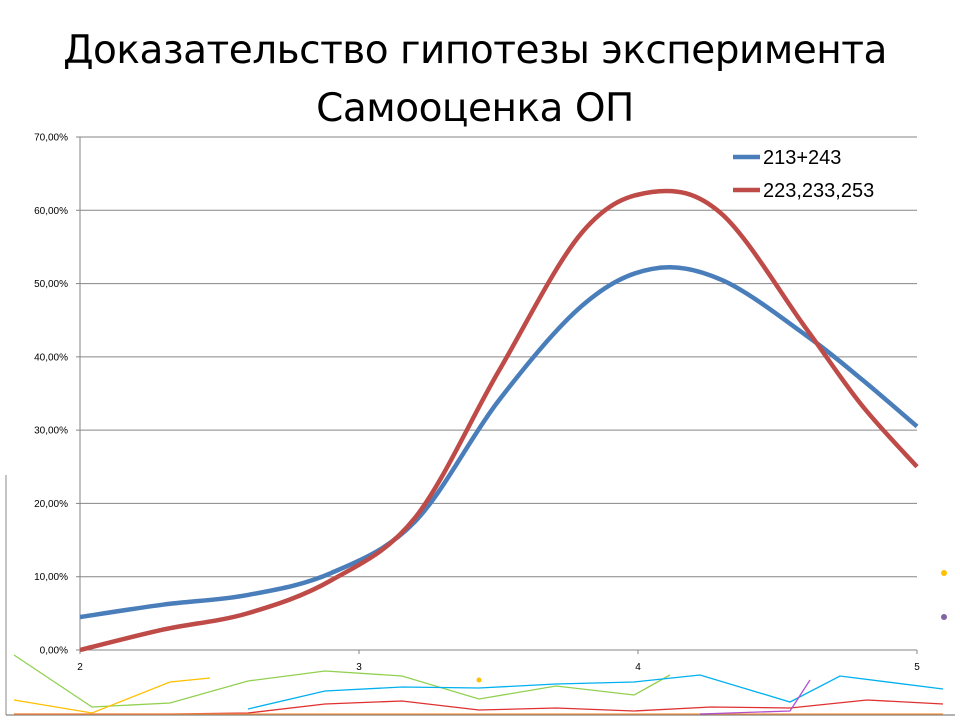 This screenshot has width=960, height=720. What do you see at coordinates (475, 50) in the screenshot?
I see `slide-title-line1: Доказательство гипотезы эксперимента` at bounding box center [475, 50].